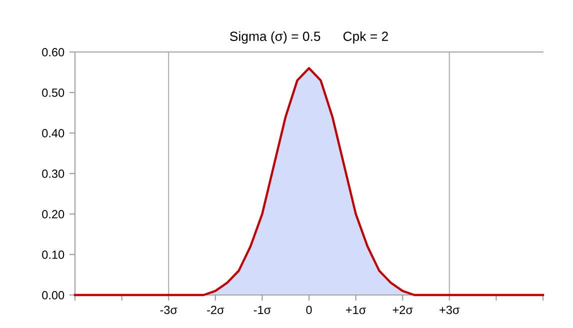 Image resolution: width=573 pixels, height=328 pixels. Describe the element at coordinates (262, 310) in the screenshot. I see `x-tick-label: -1σ` at that location.